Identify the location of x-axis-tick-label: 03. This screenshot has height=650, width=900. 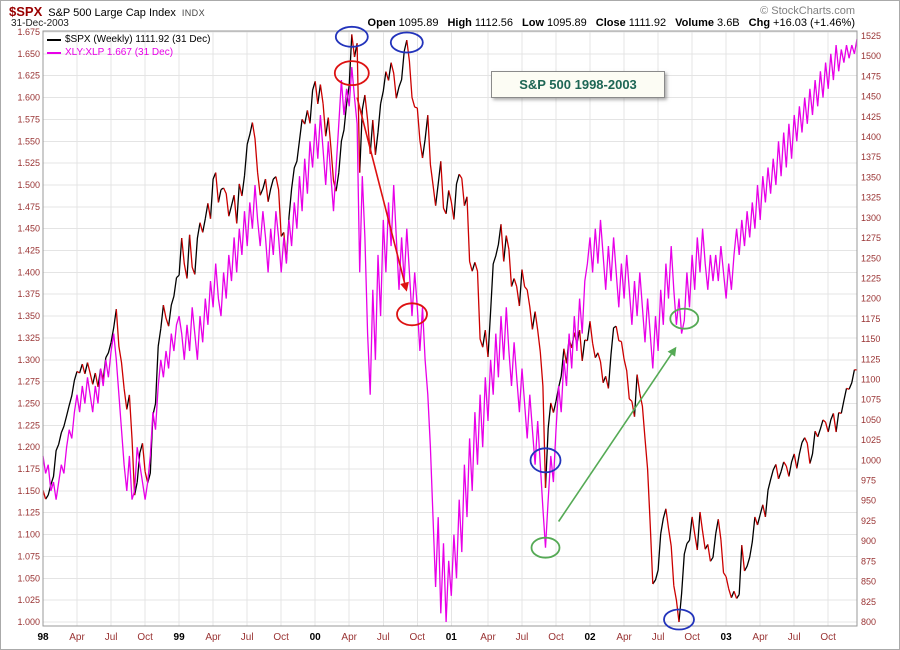
(727, 637).